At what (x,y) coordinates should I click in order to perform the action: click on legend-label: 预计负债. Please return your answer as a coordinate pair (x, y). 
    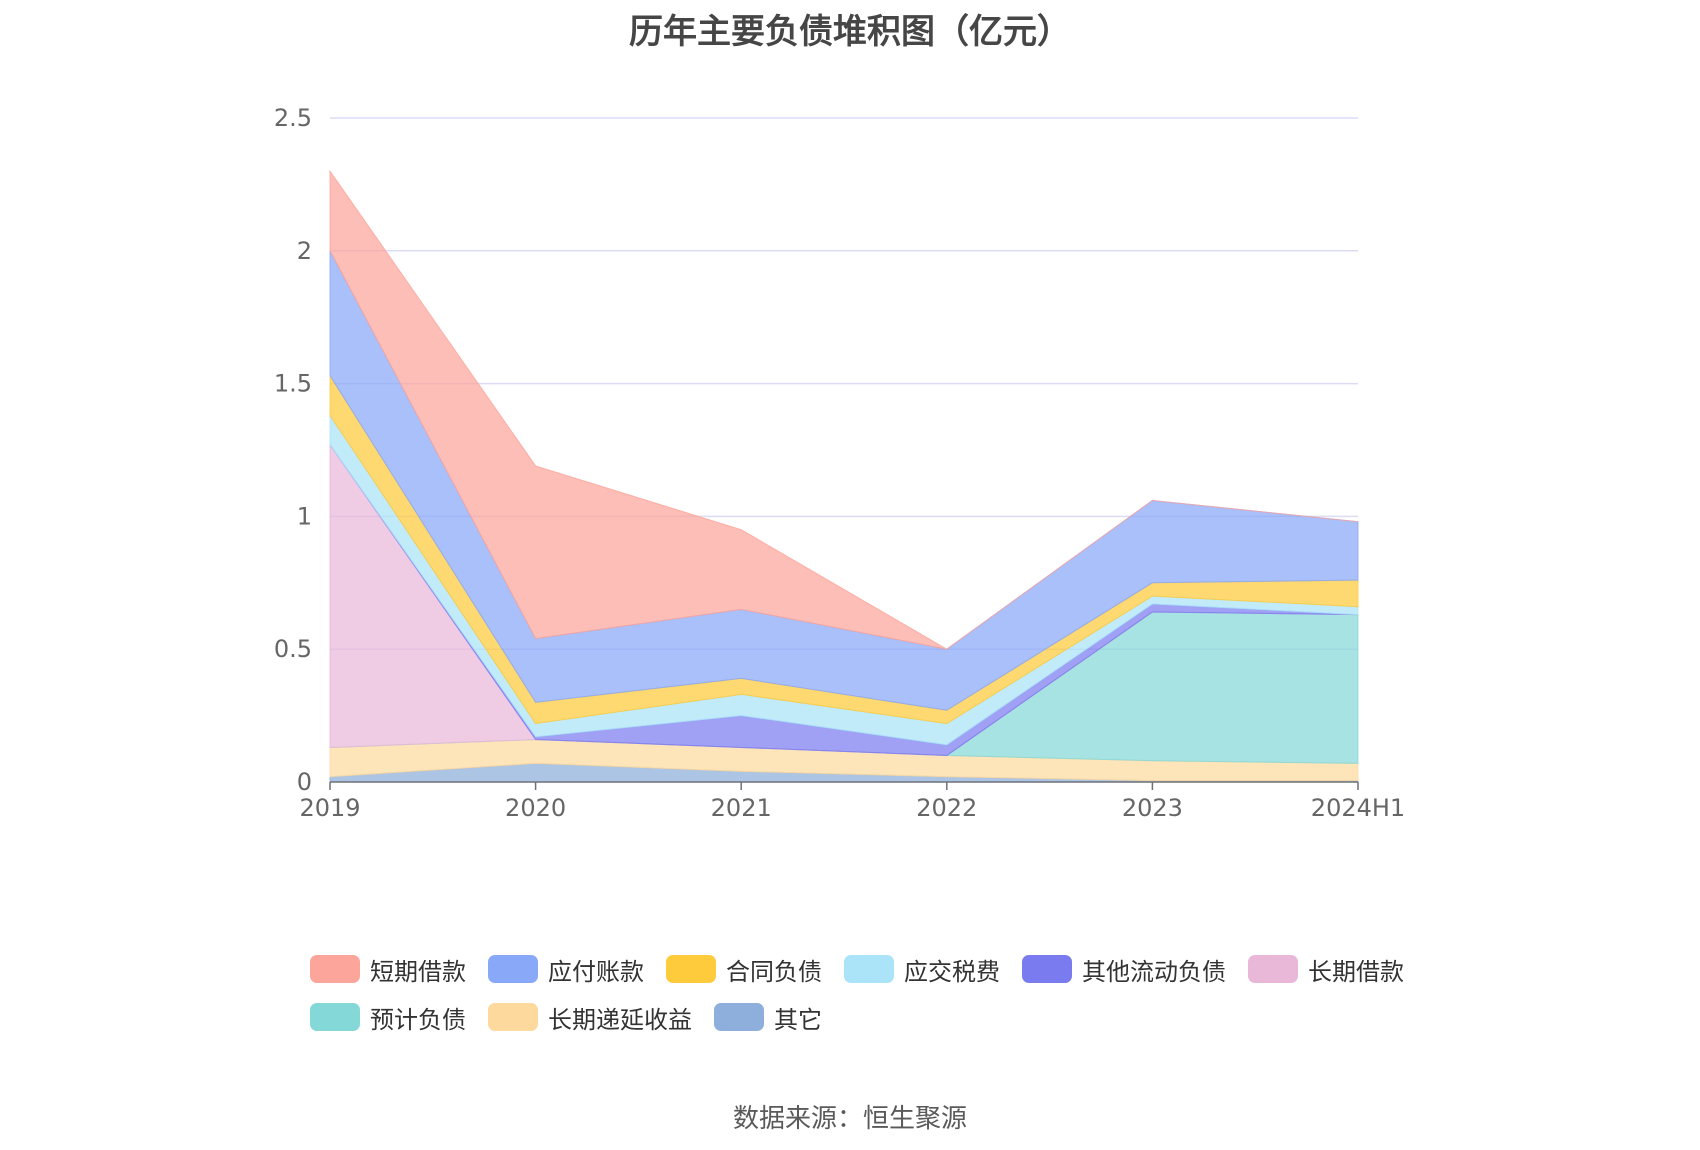
    Looking at the image, I should click on (418, 1019).